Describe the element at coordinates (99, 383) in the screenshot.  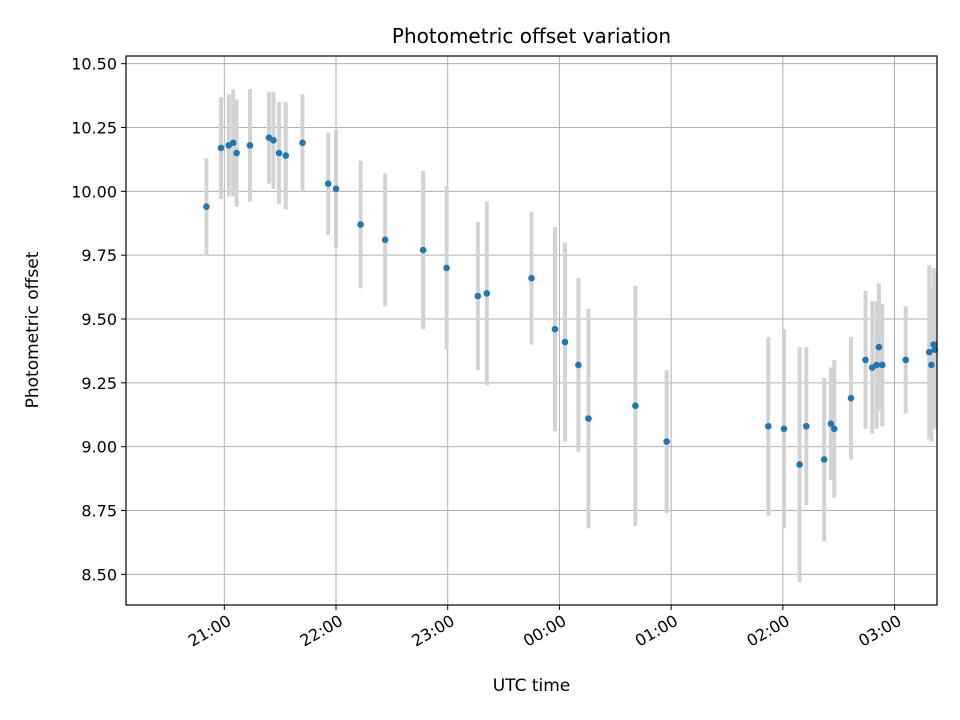
I see `y-tick-label: 9.25` at that location.